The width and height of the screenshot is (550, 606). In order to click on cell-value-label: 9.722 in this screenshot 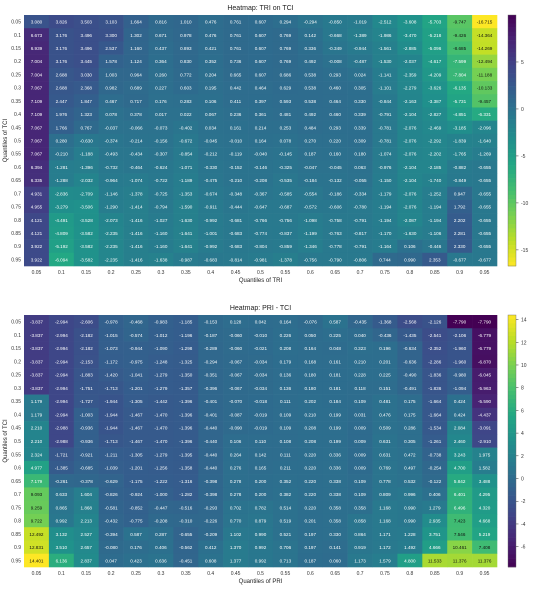, I will do `click(37, 521)`.